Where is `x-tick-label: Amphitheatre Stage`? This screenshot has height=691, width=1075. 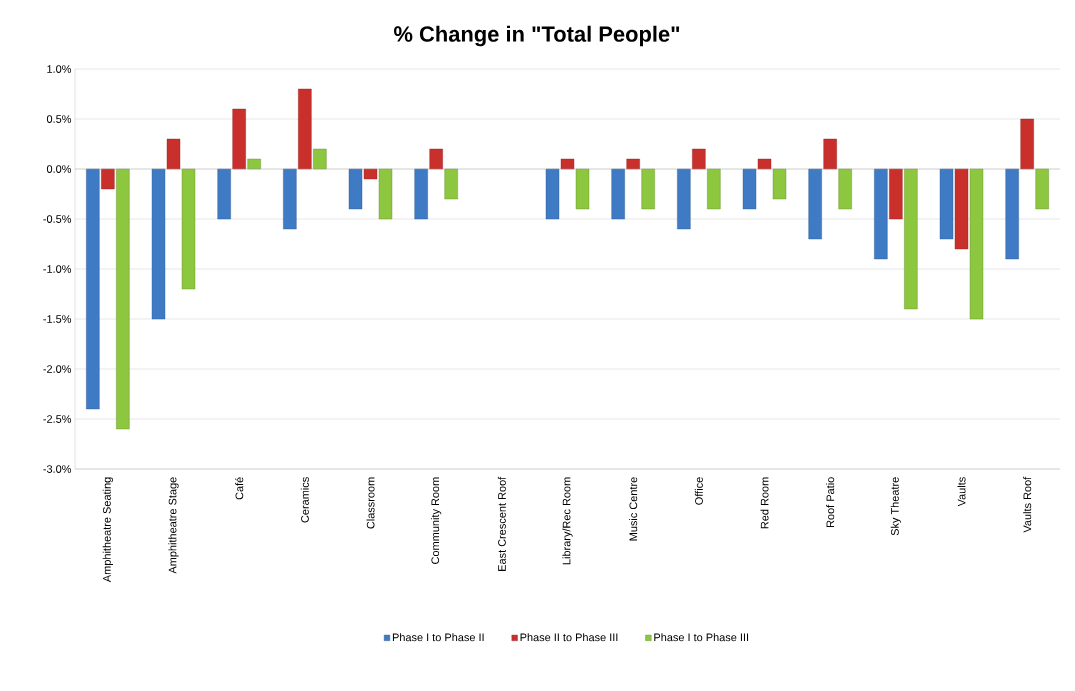
x-tick-label: Amphitheatre Stage is located at coordinates (173, 525).